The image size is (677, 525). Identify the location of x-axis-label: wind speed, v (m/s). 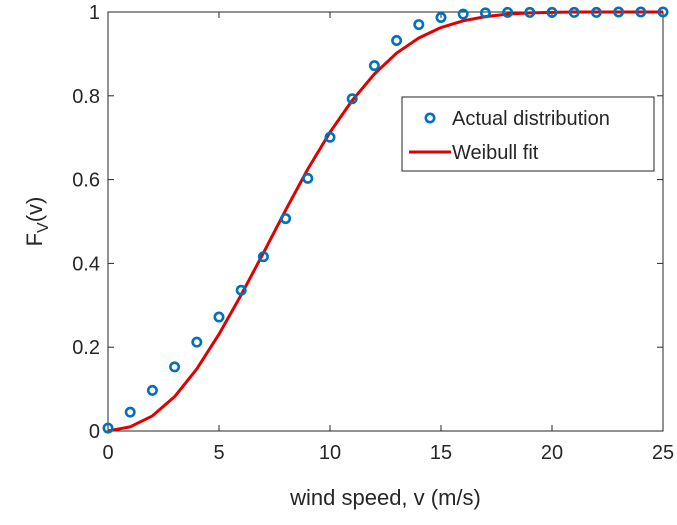
(385, 497).